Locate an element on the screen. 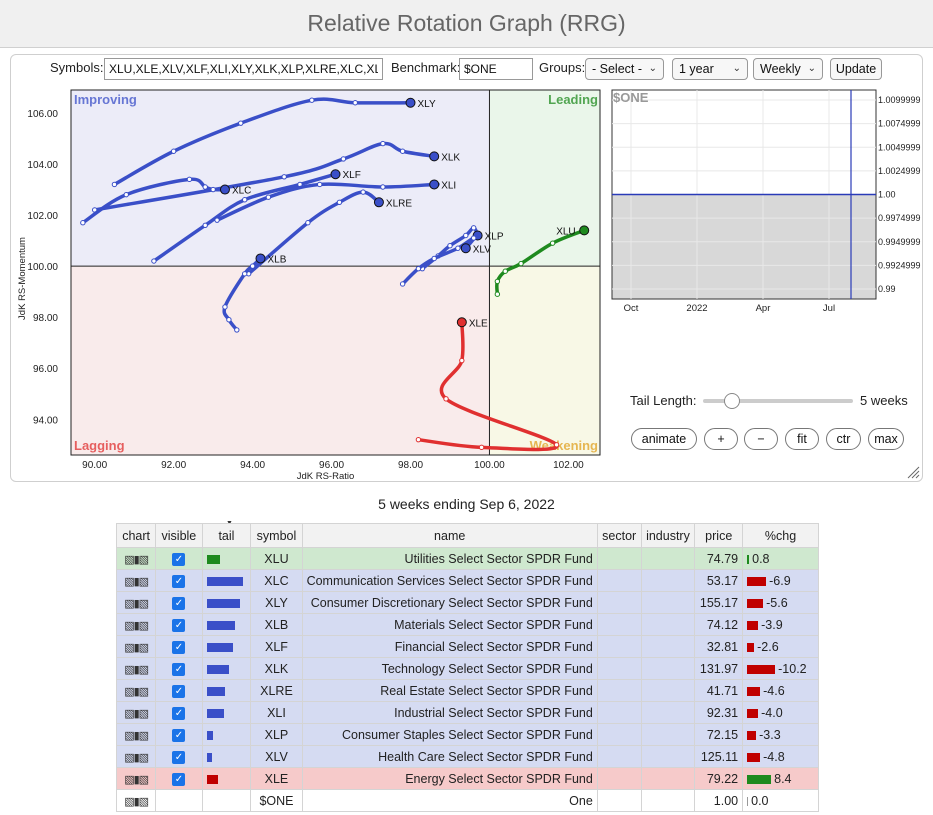 The width and height of the screenshot is (933, 815). benchmark-input is located at coordinates (496, 69).